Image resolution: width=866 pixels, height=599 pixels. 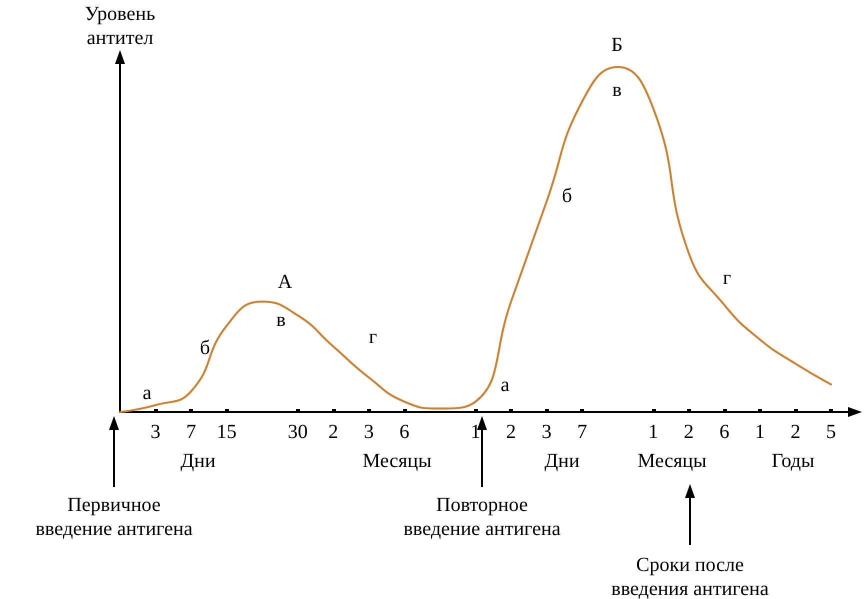 What do you see at coordinates (831, 432) in the screenshot?
I see `x-tick-label: 5` at bounding box center [831, 432].